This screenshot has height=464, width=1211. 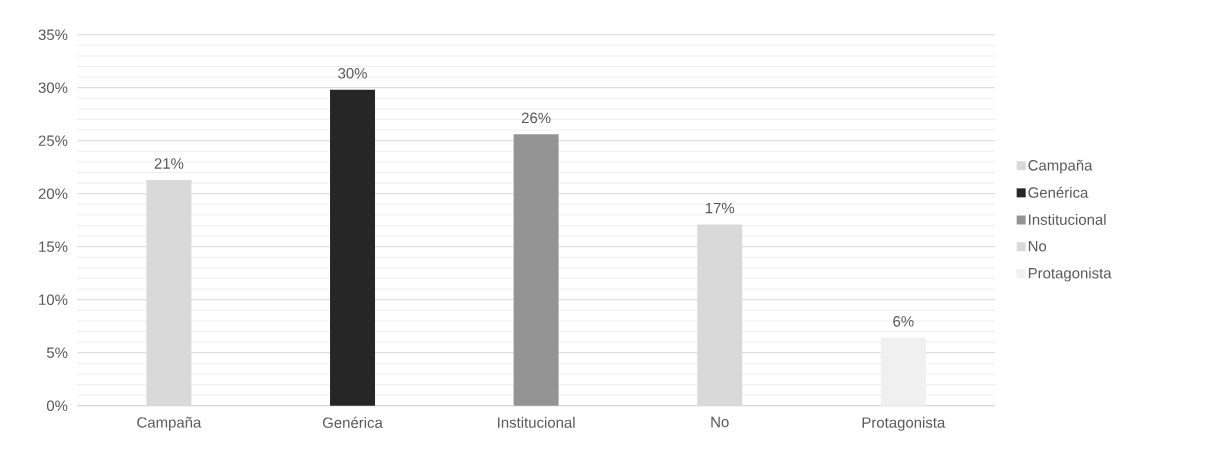 I want to click on x-tick-label: Genérica, so click(x=352, y=422).